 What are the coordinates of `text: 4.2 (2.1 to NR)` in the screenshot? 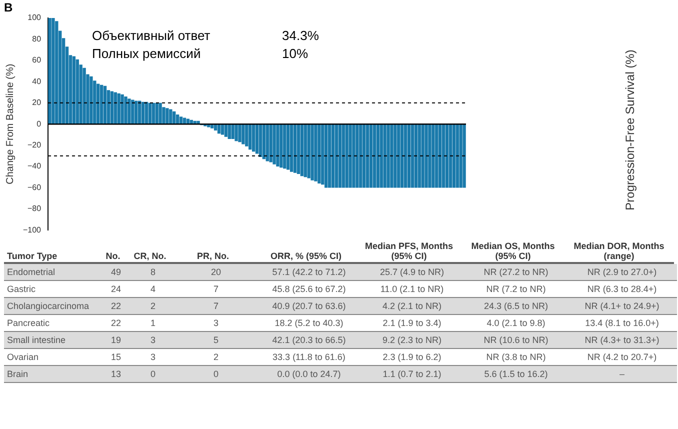 It's located at (412, 306).